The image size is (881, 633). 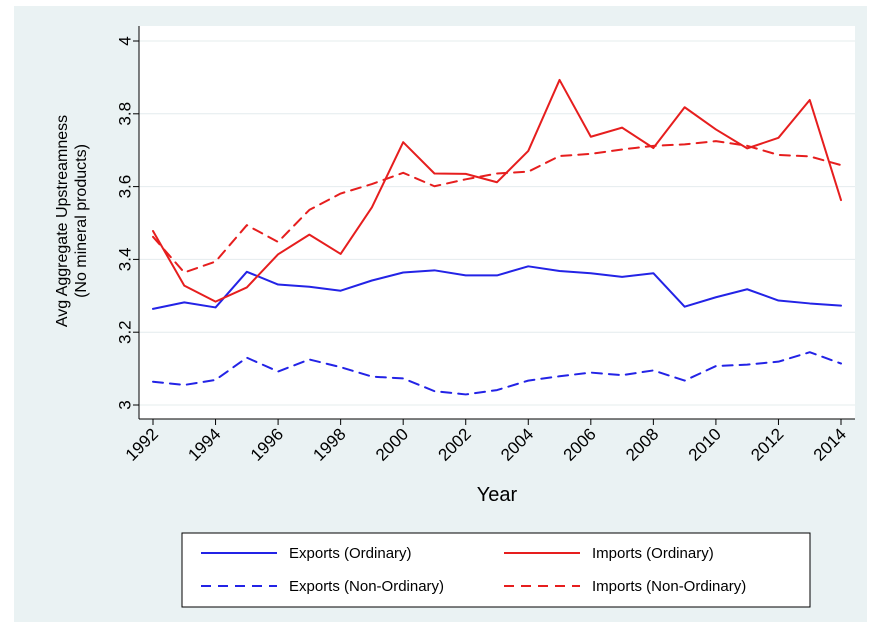 I want to click on x-tick-label: 2010, so click(x=705, y=445).